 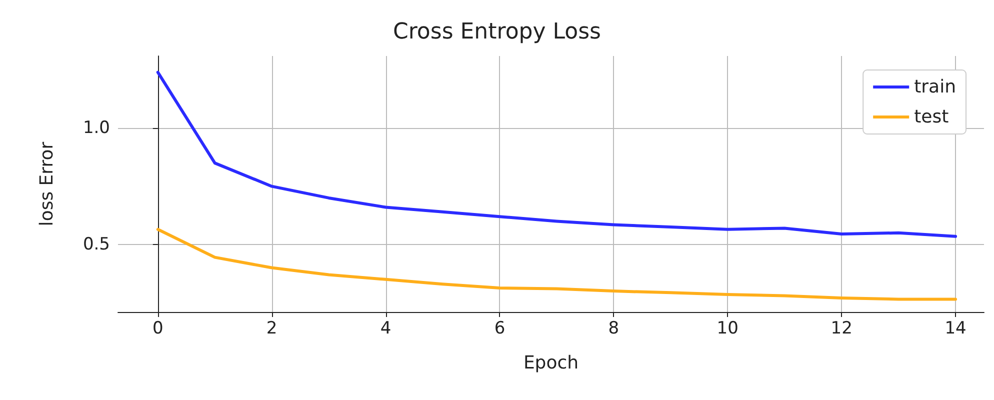 What do you see at coordinates (386, 328) in the screenshot?
I see `x-tick-label: 4` at bounding box center [386, 328].